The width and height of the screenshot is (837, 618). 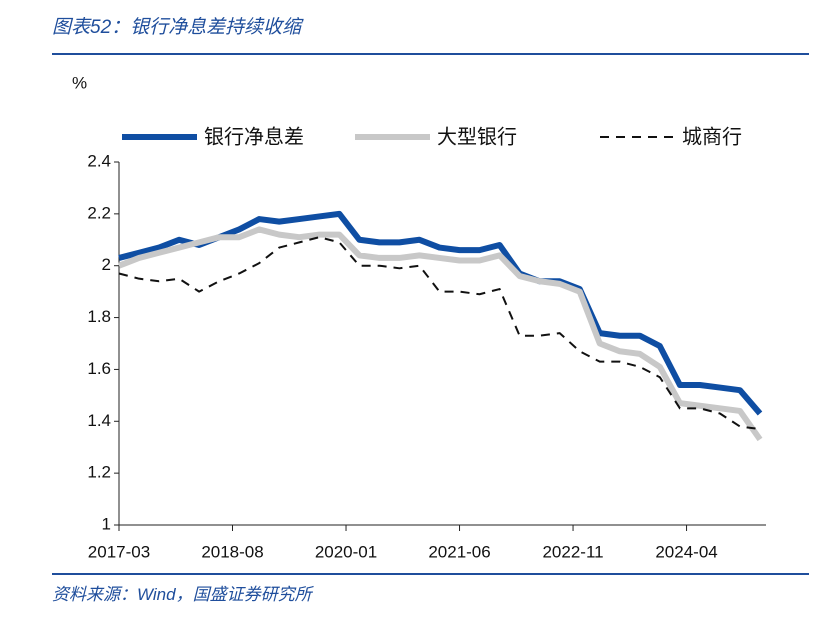 I want to click on x-tick-label: 2018-08, so click(x=232, y=551).